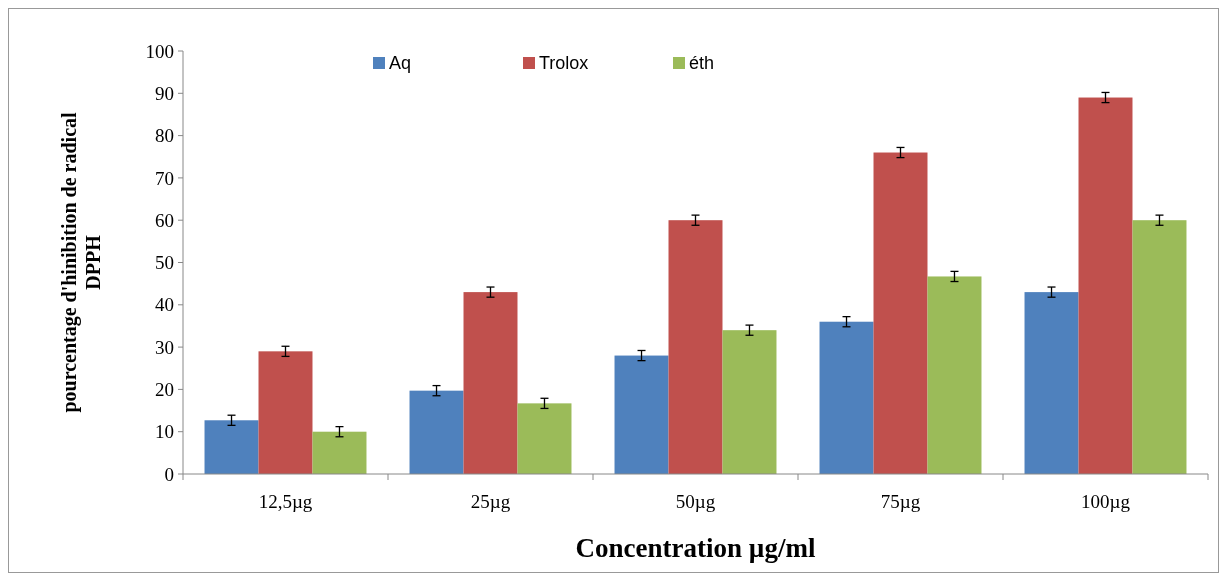 This screenshot has width=1227, height=581. What do you see at coordinates (900, 501) in the screenshot?
I see `x-tick-label: 75µg` at bounding box center [900, 501].